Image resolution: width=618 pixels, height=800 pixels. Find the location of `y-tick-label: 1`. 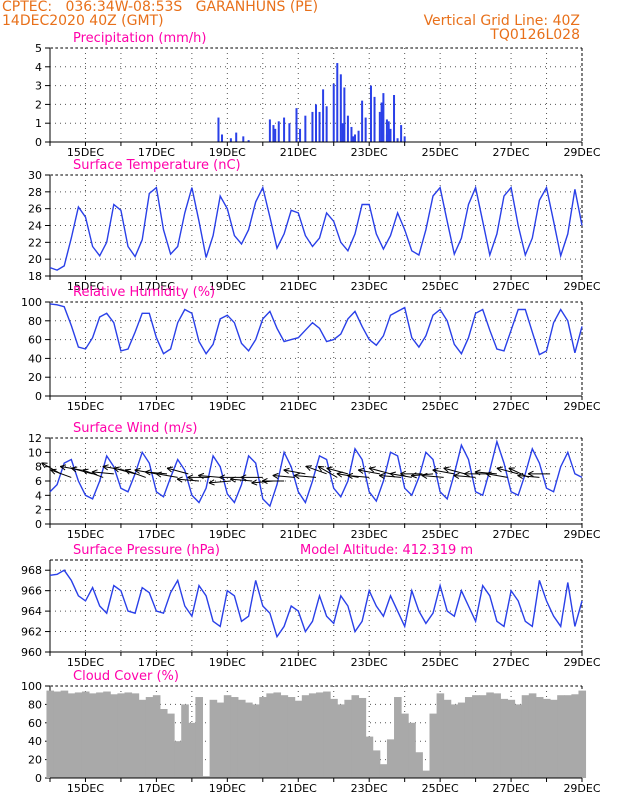

y-tick-label: 1 is located at coordinates (38, 123).